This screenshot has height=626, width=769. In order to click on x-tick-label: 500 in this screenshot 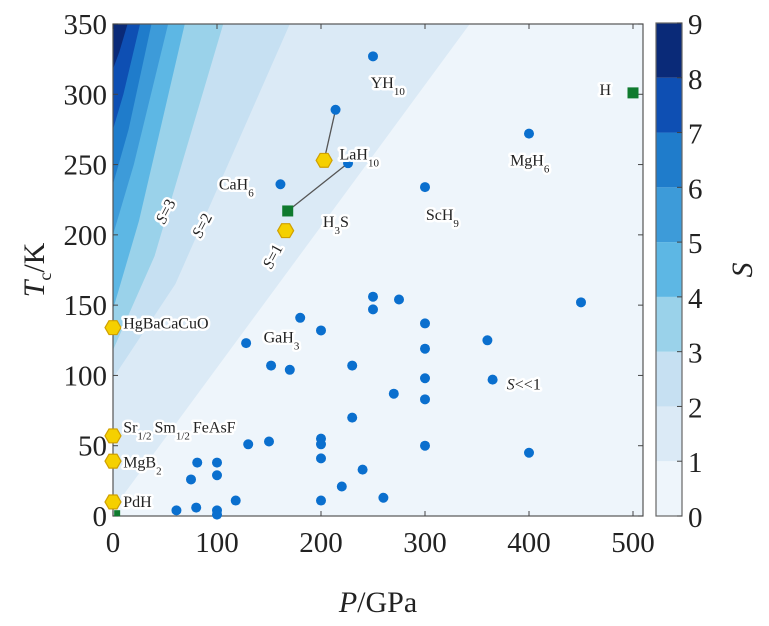, I will do `click(633, 543)`.